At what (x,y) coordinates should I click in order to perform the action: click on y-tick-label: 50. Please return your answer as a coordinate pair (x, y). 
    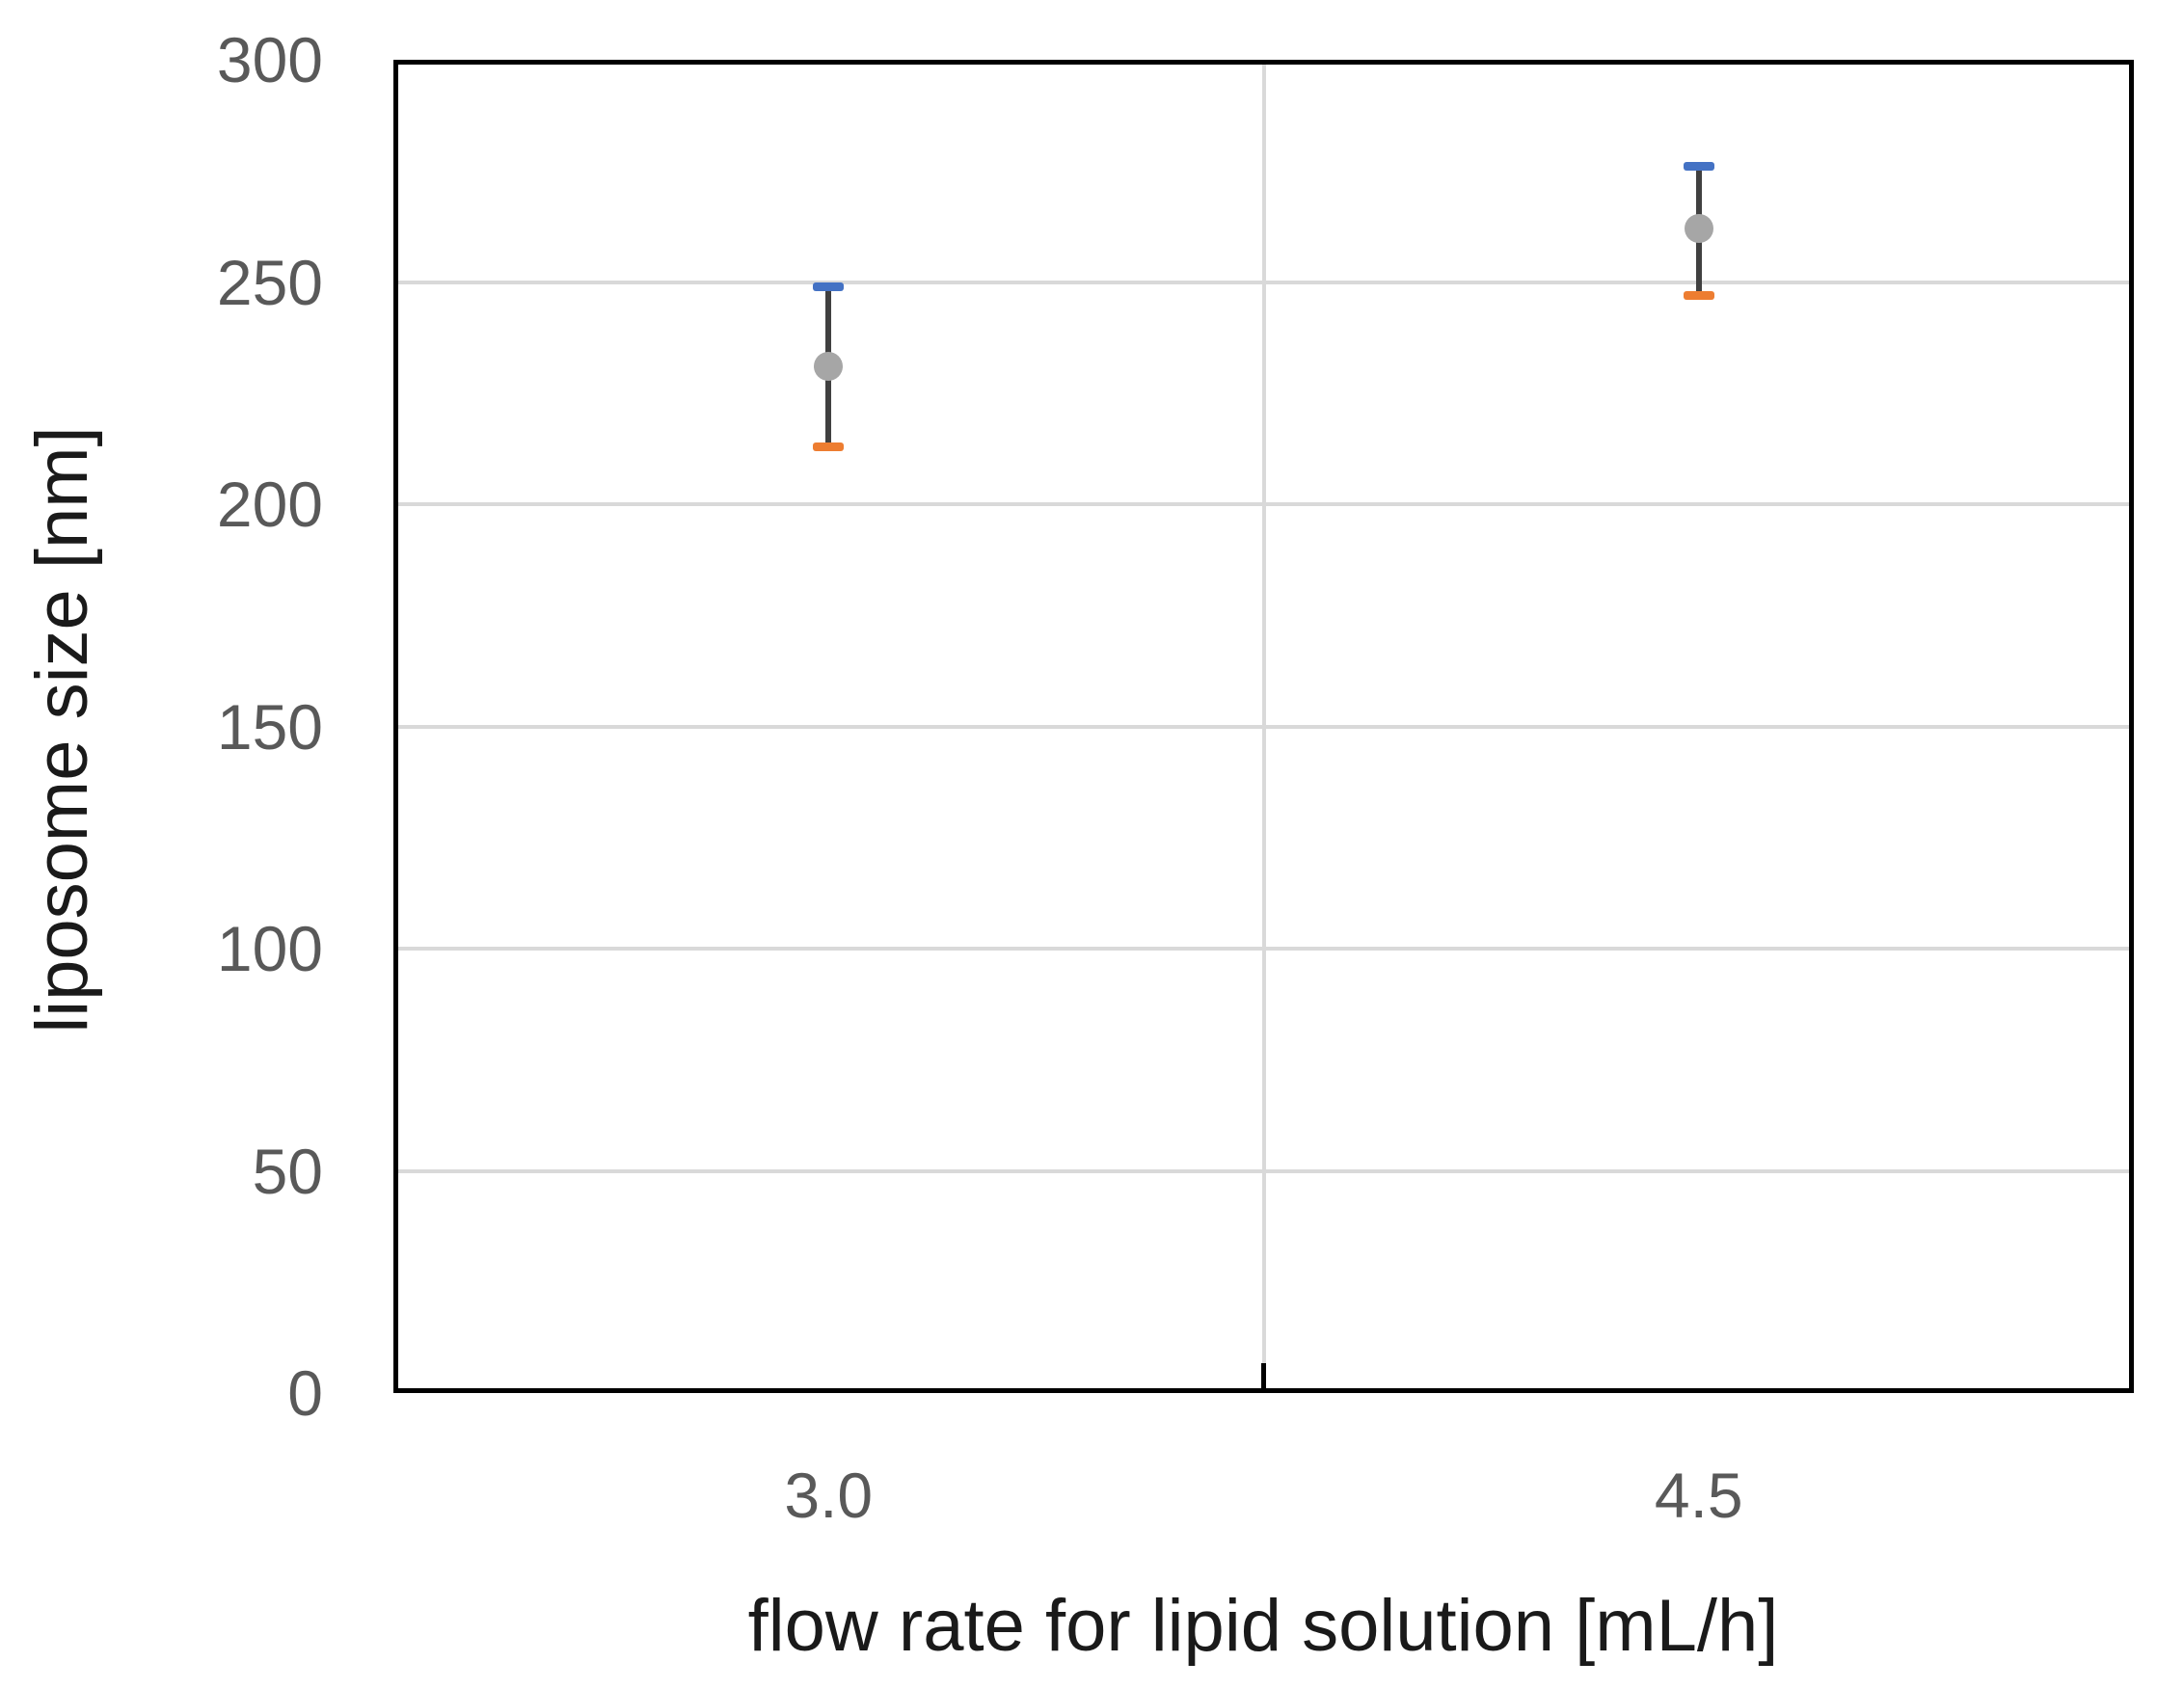
    Looking at the image, I should click on (287, 1171).